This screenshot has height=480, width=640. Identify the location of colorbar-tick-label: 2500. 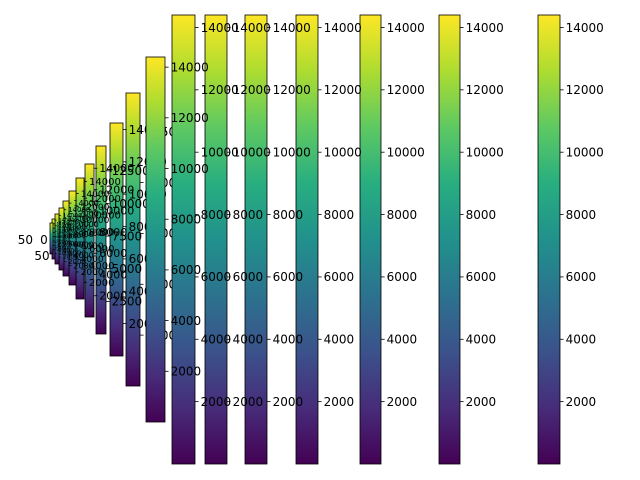
(127, 302).